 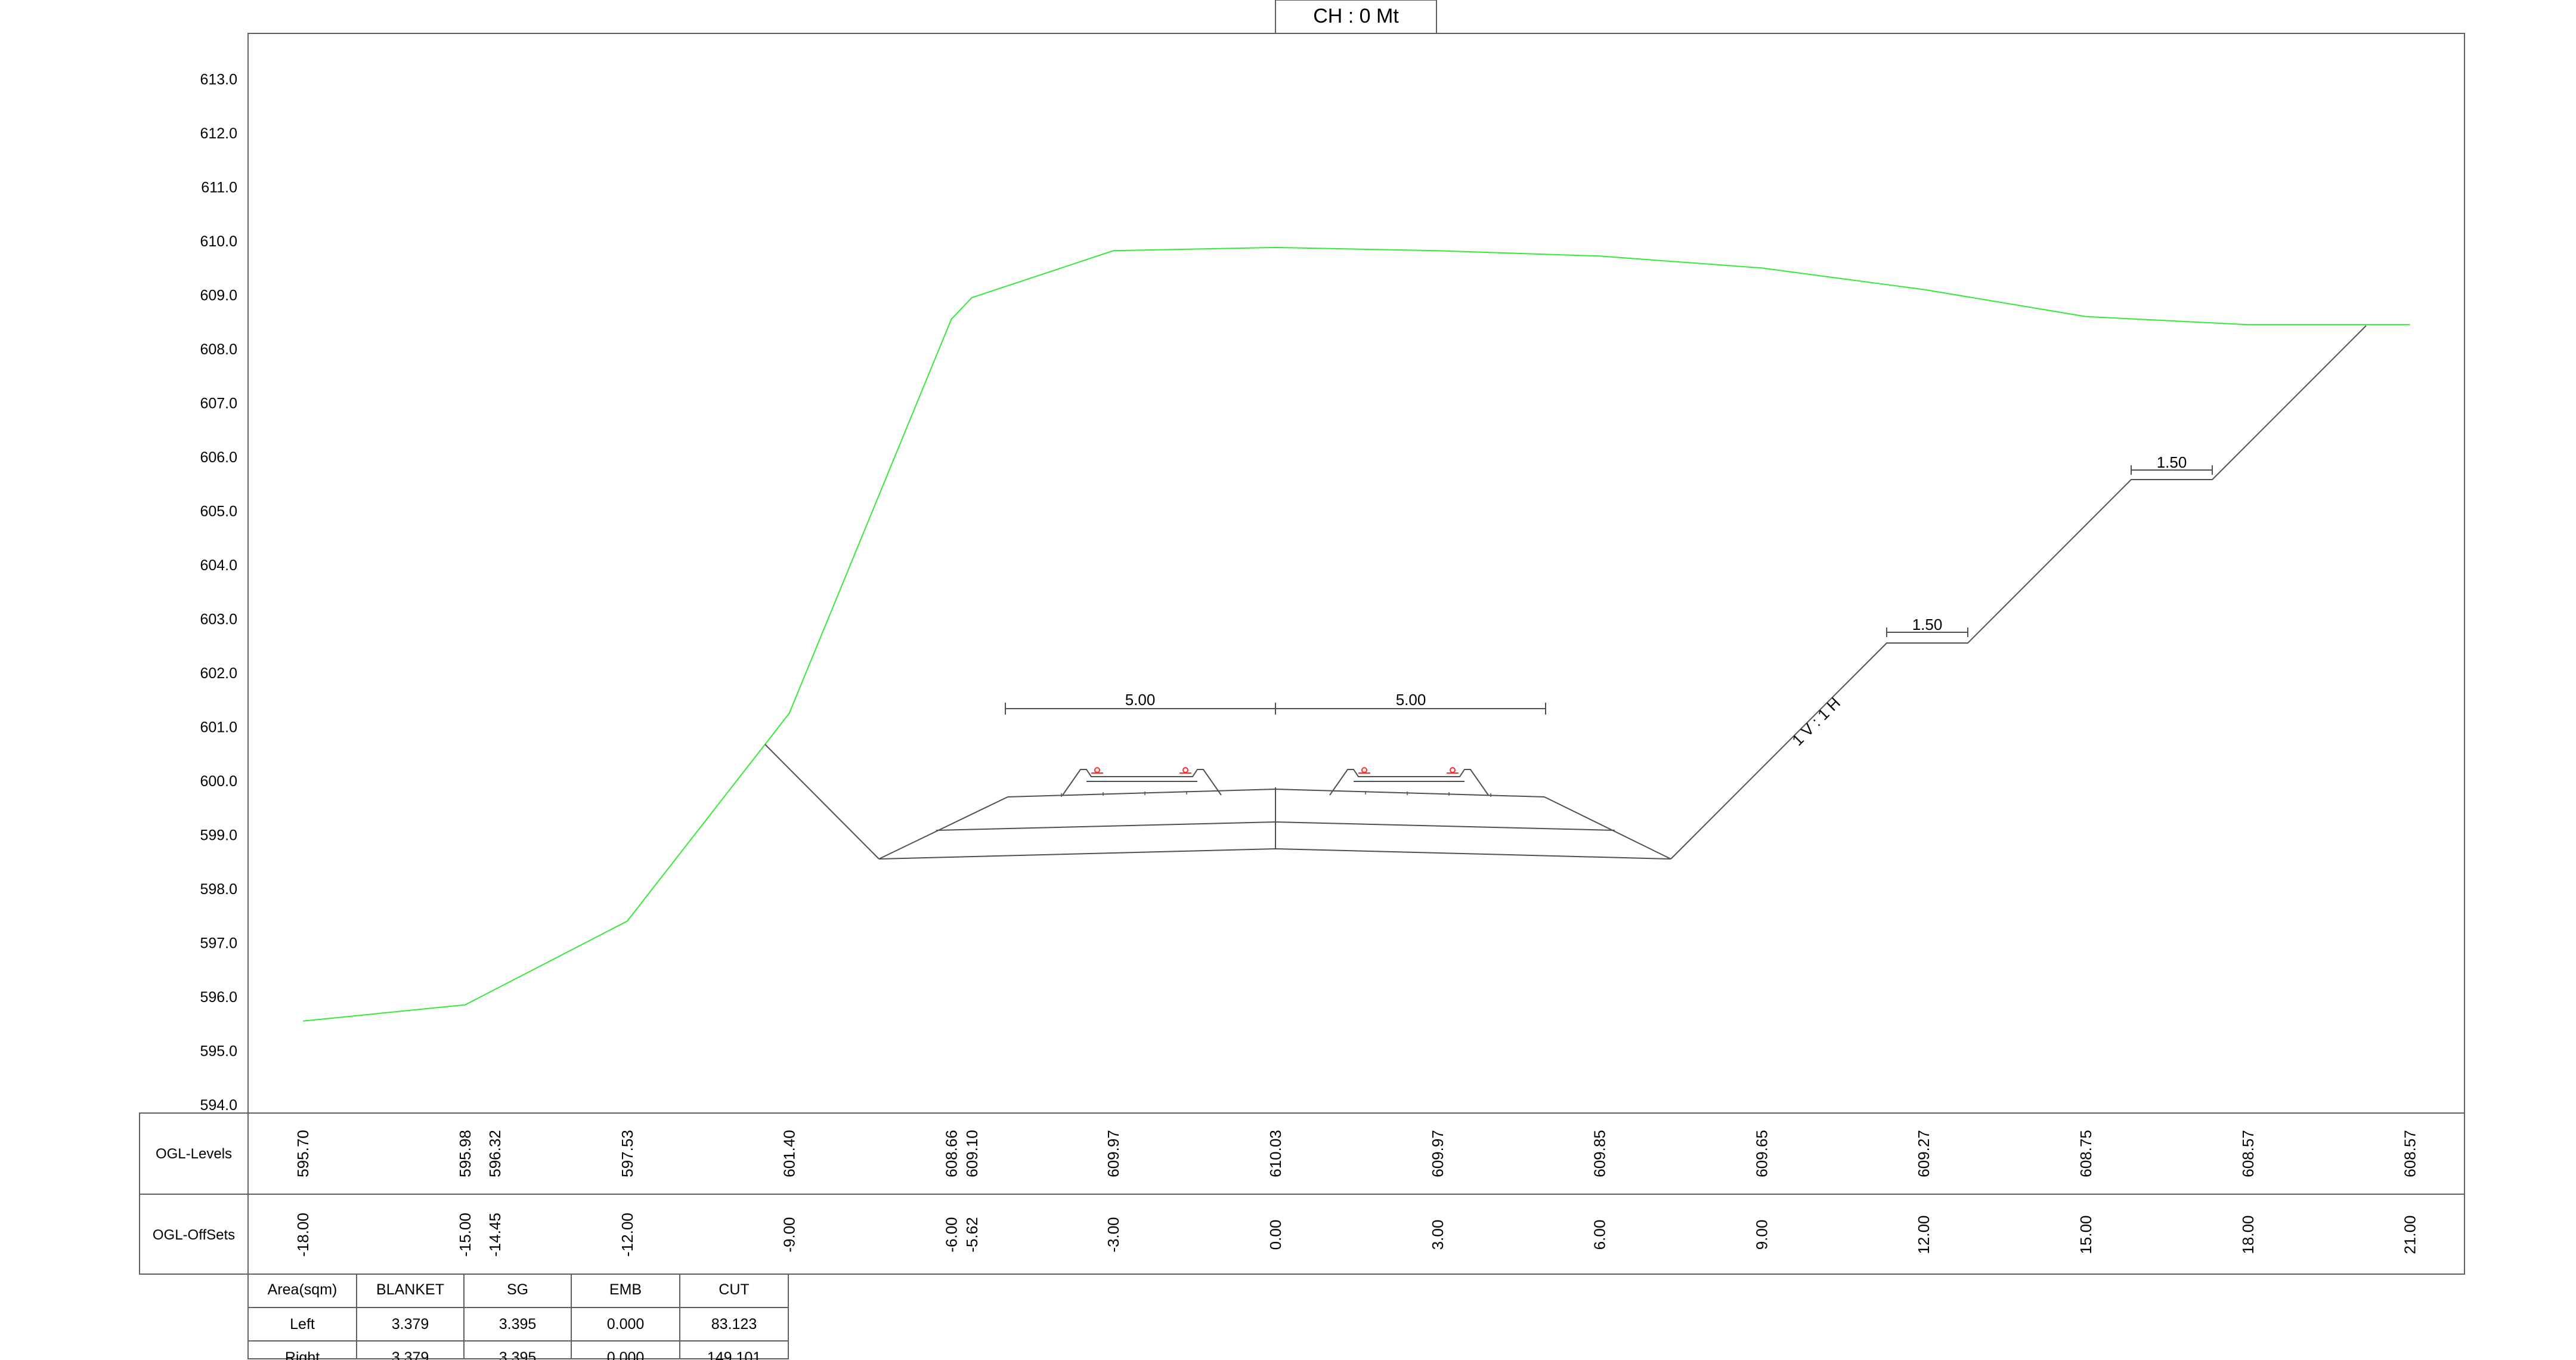 What do you see at coordinates (219, 403) in the screenshot?
I see `y-axis-label: 607.0` at bounding box center [219, 403].